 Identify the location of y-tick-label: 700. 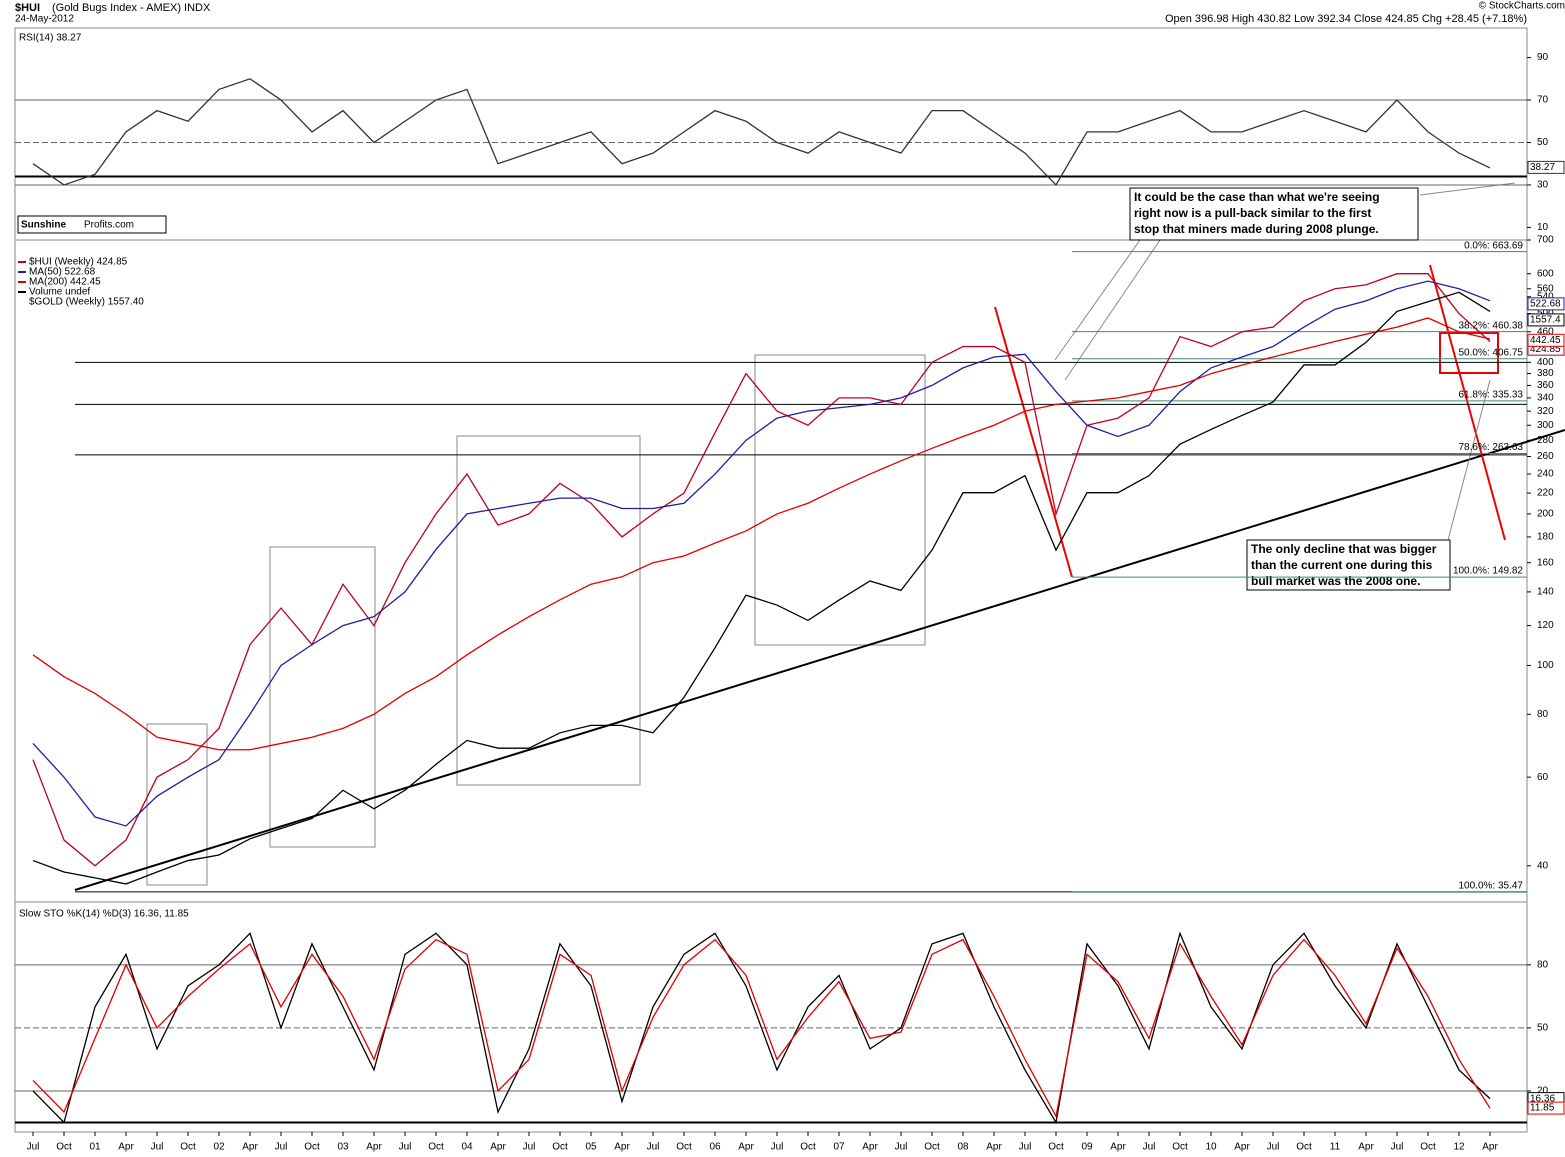
(1545, 240).